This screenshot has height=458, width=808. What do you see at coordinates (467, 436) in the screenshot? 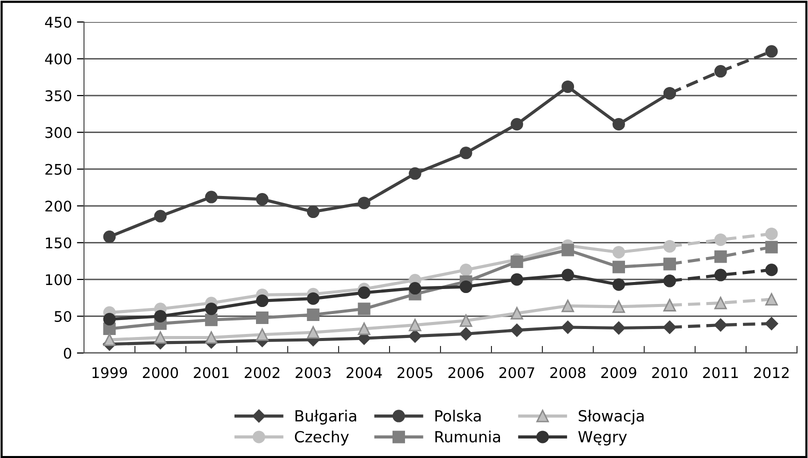
I see `legend-label: Rumunia` at bounding box center [467, 436].